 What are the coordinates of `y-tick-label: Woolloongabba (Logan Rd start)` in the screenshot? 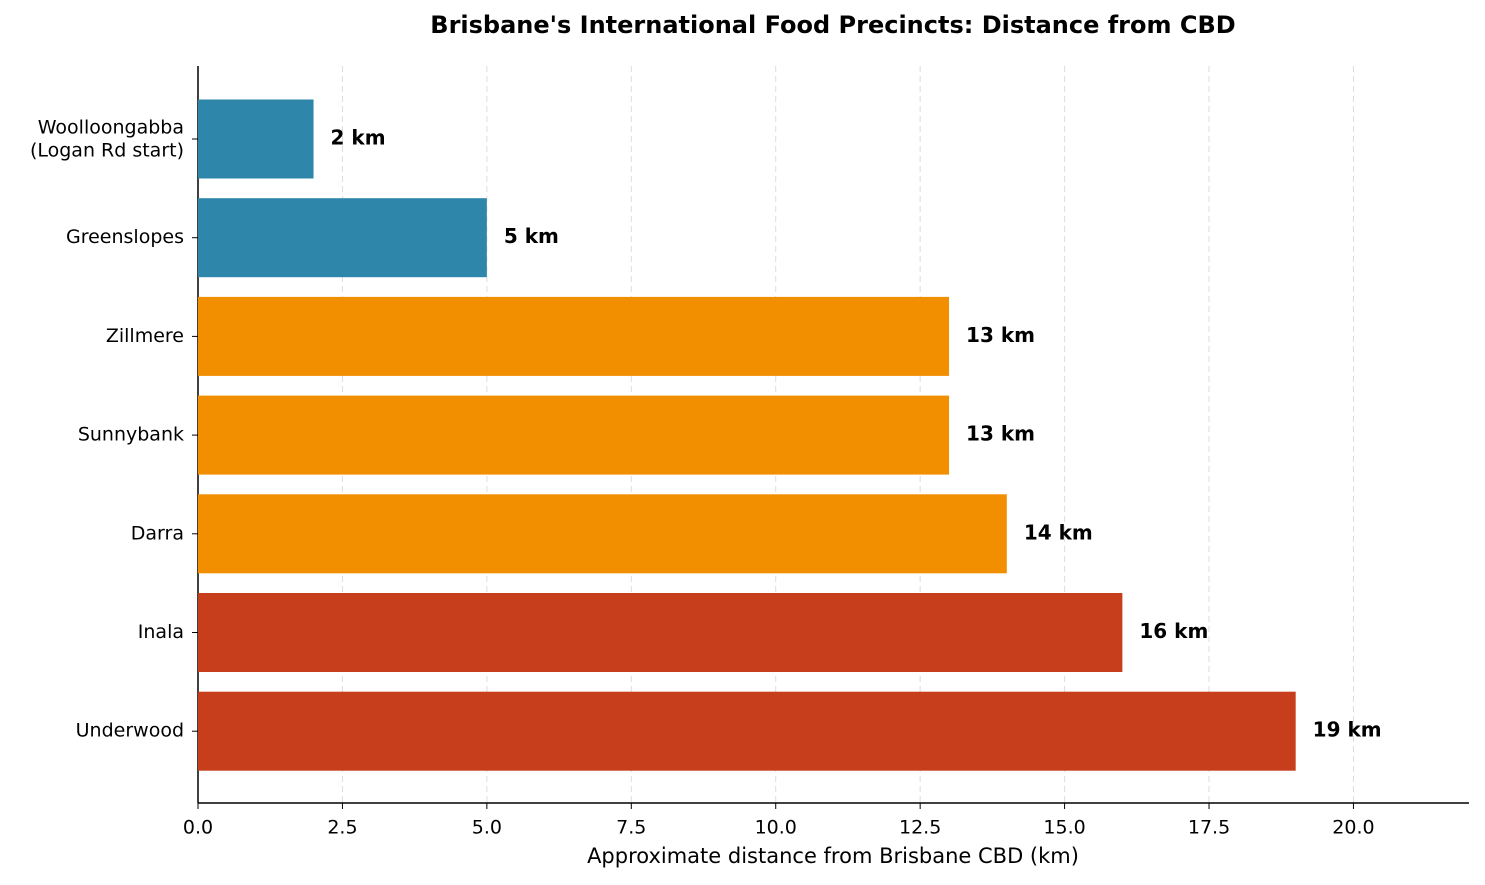 It's located at (107, 138).